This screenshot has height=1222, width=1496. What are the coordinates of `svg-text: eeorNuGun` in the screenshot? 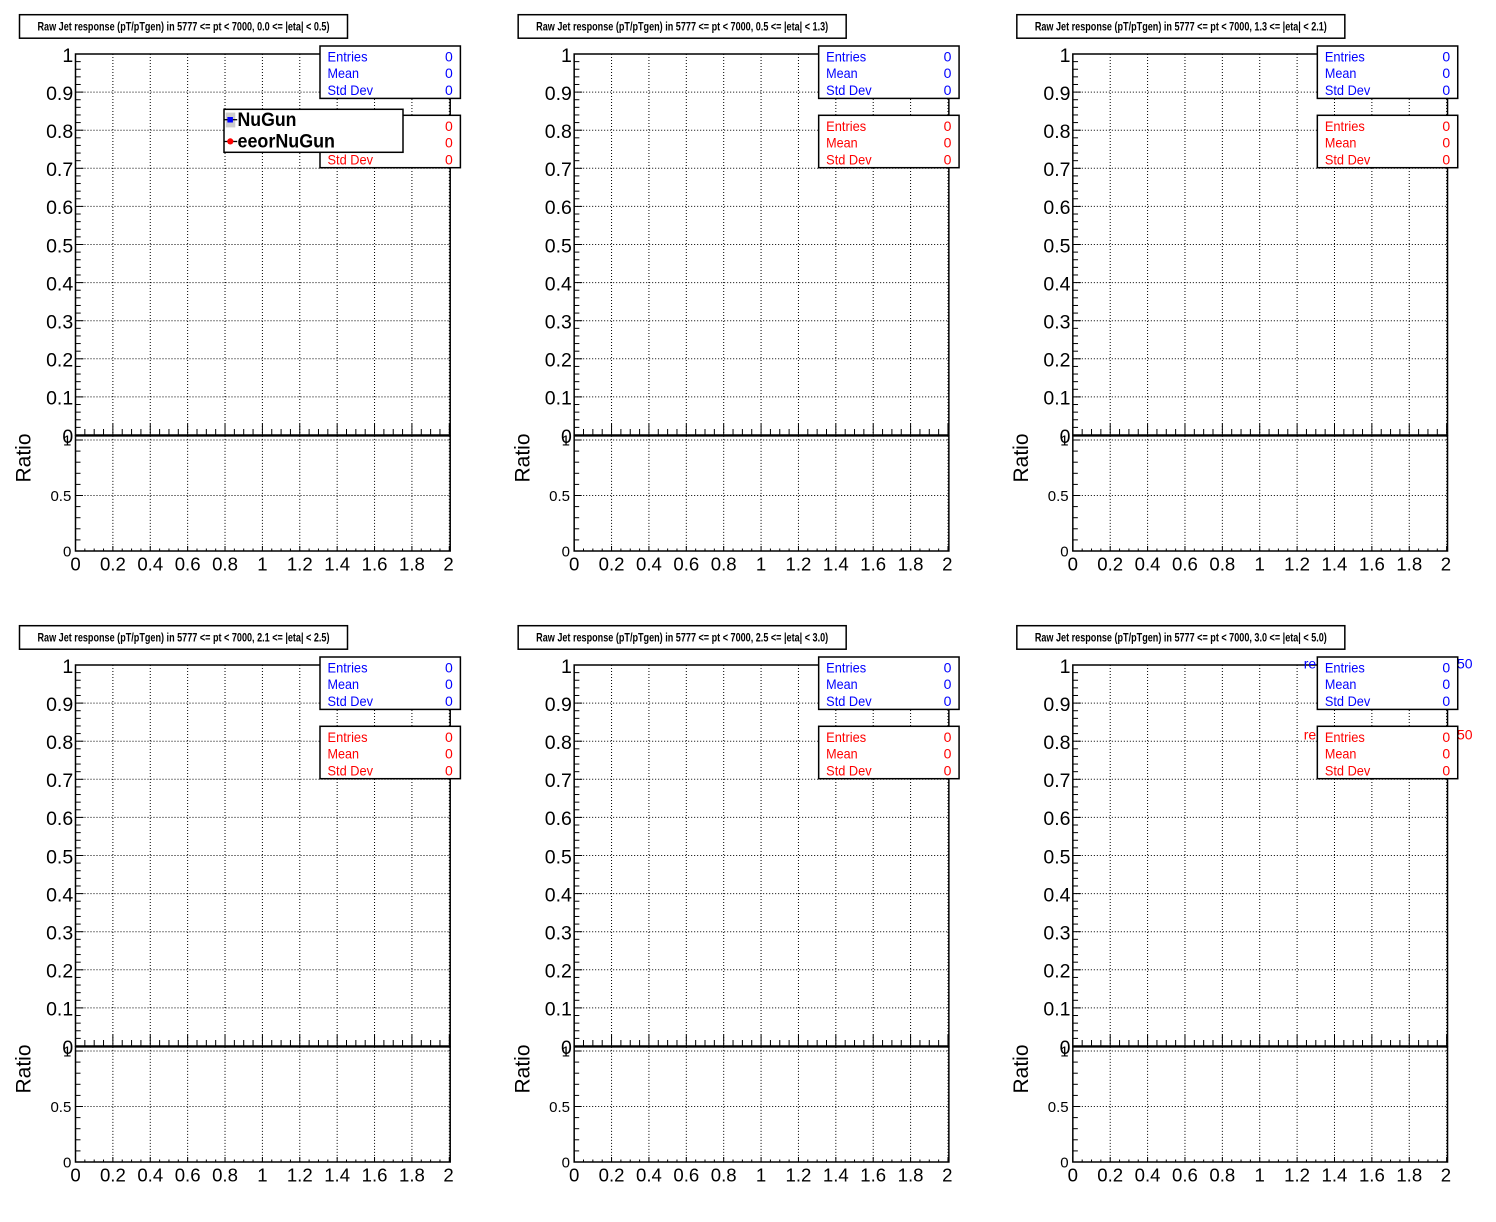 It's located at (287, 142).